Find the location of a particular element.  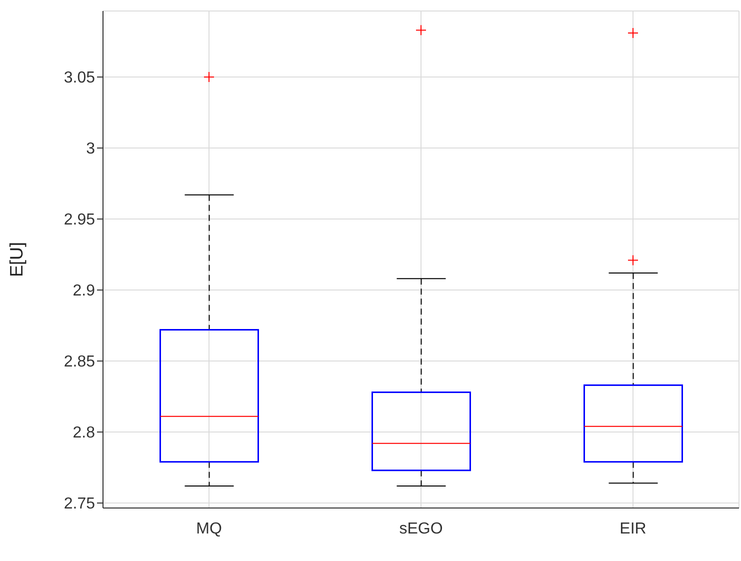

y-axis-title: E[U] is located at coordinates (16, 260).